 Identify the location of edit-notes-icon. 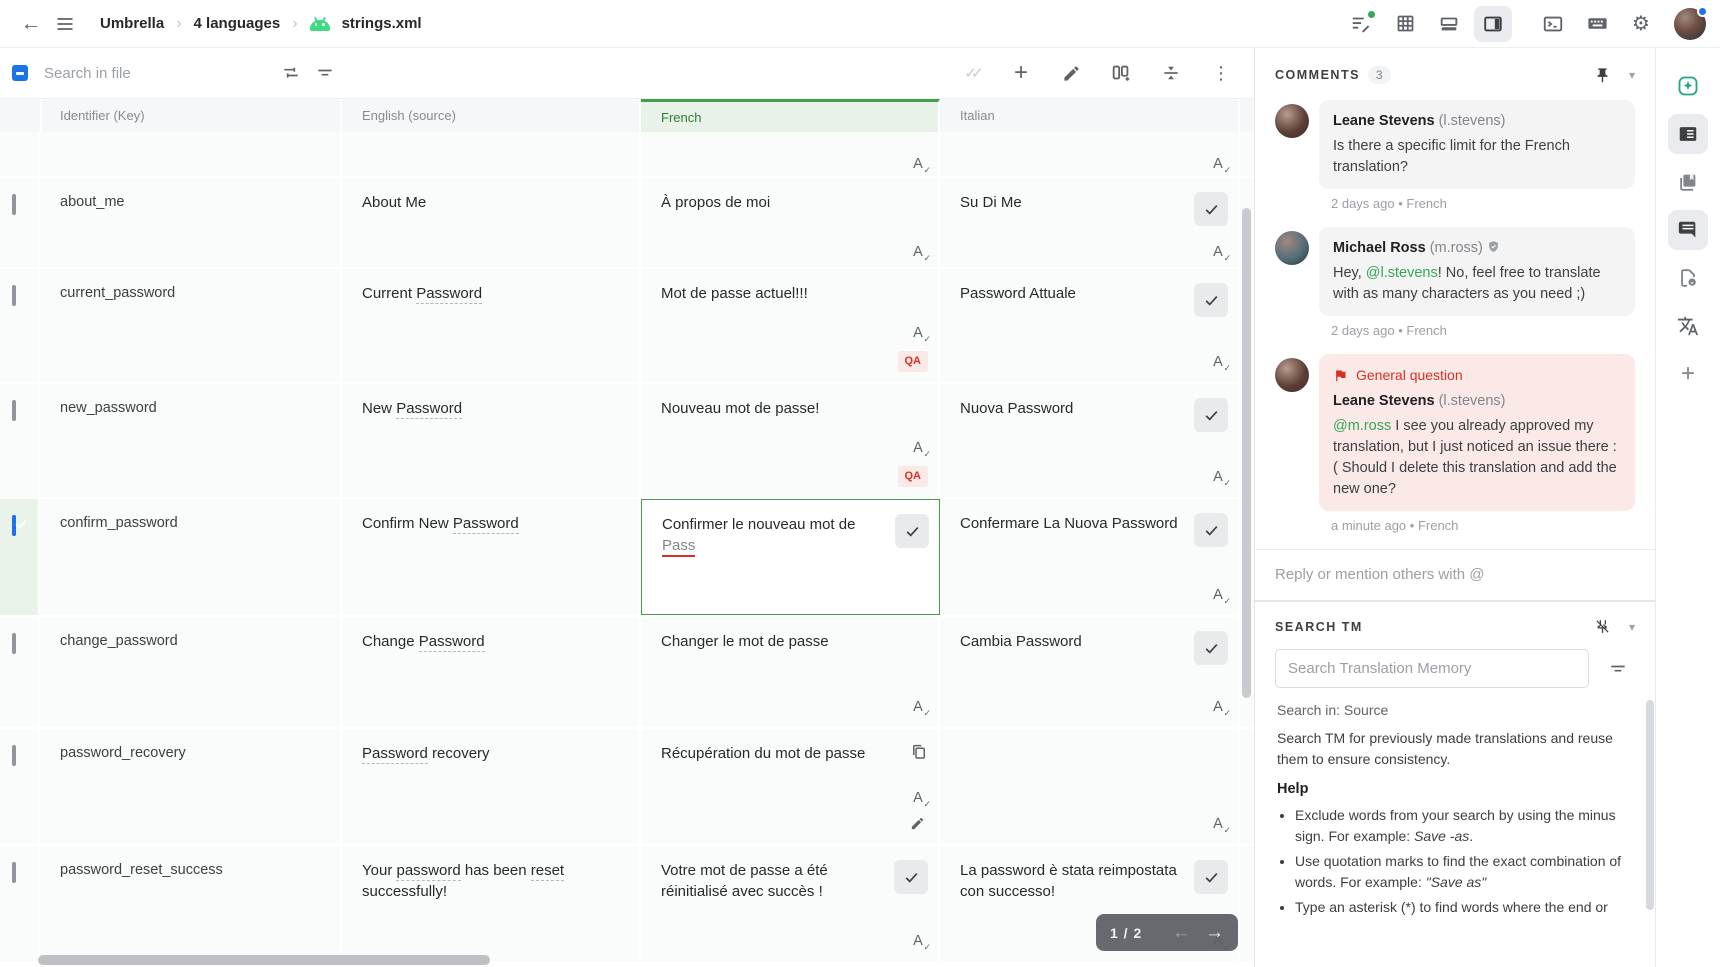
(1361, 24).